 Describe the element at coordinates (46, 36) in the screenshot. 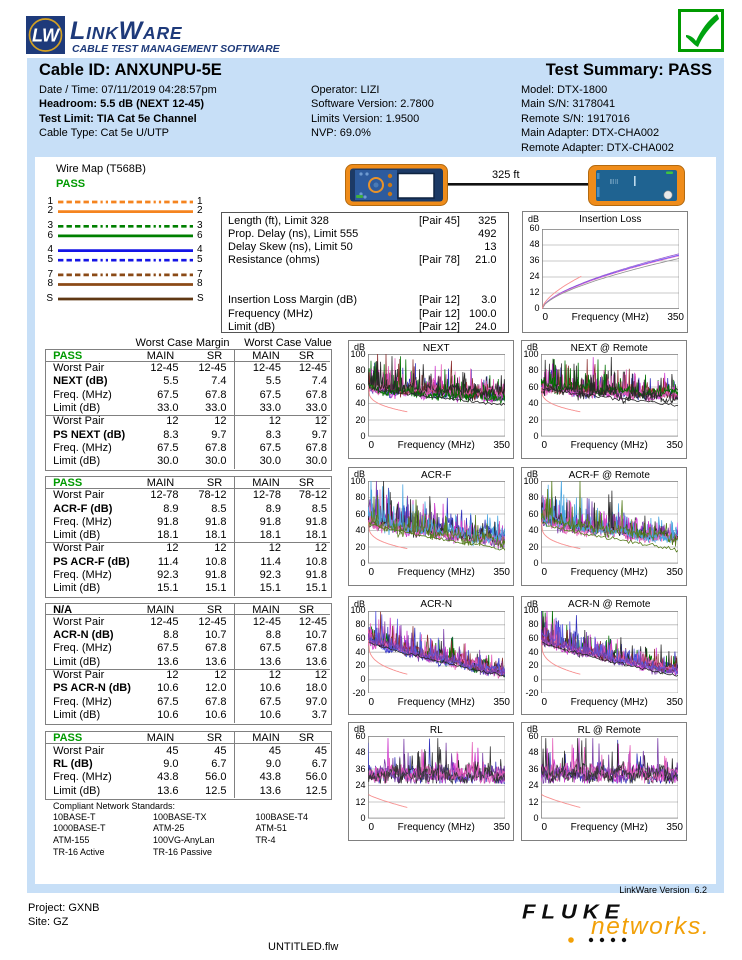

I see `svg-text: LW` at that location.